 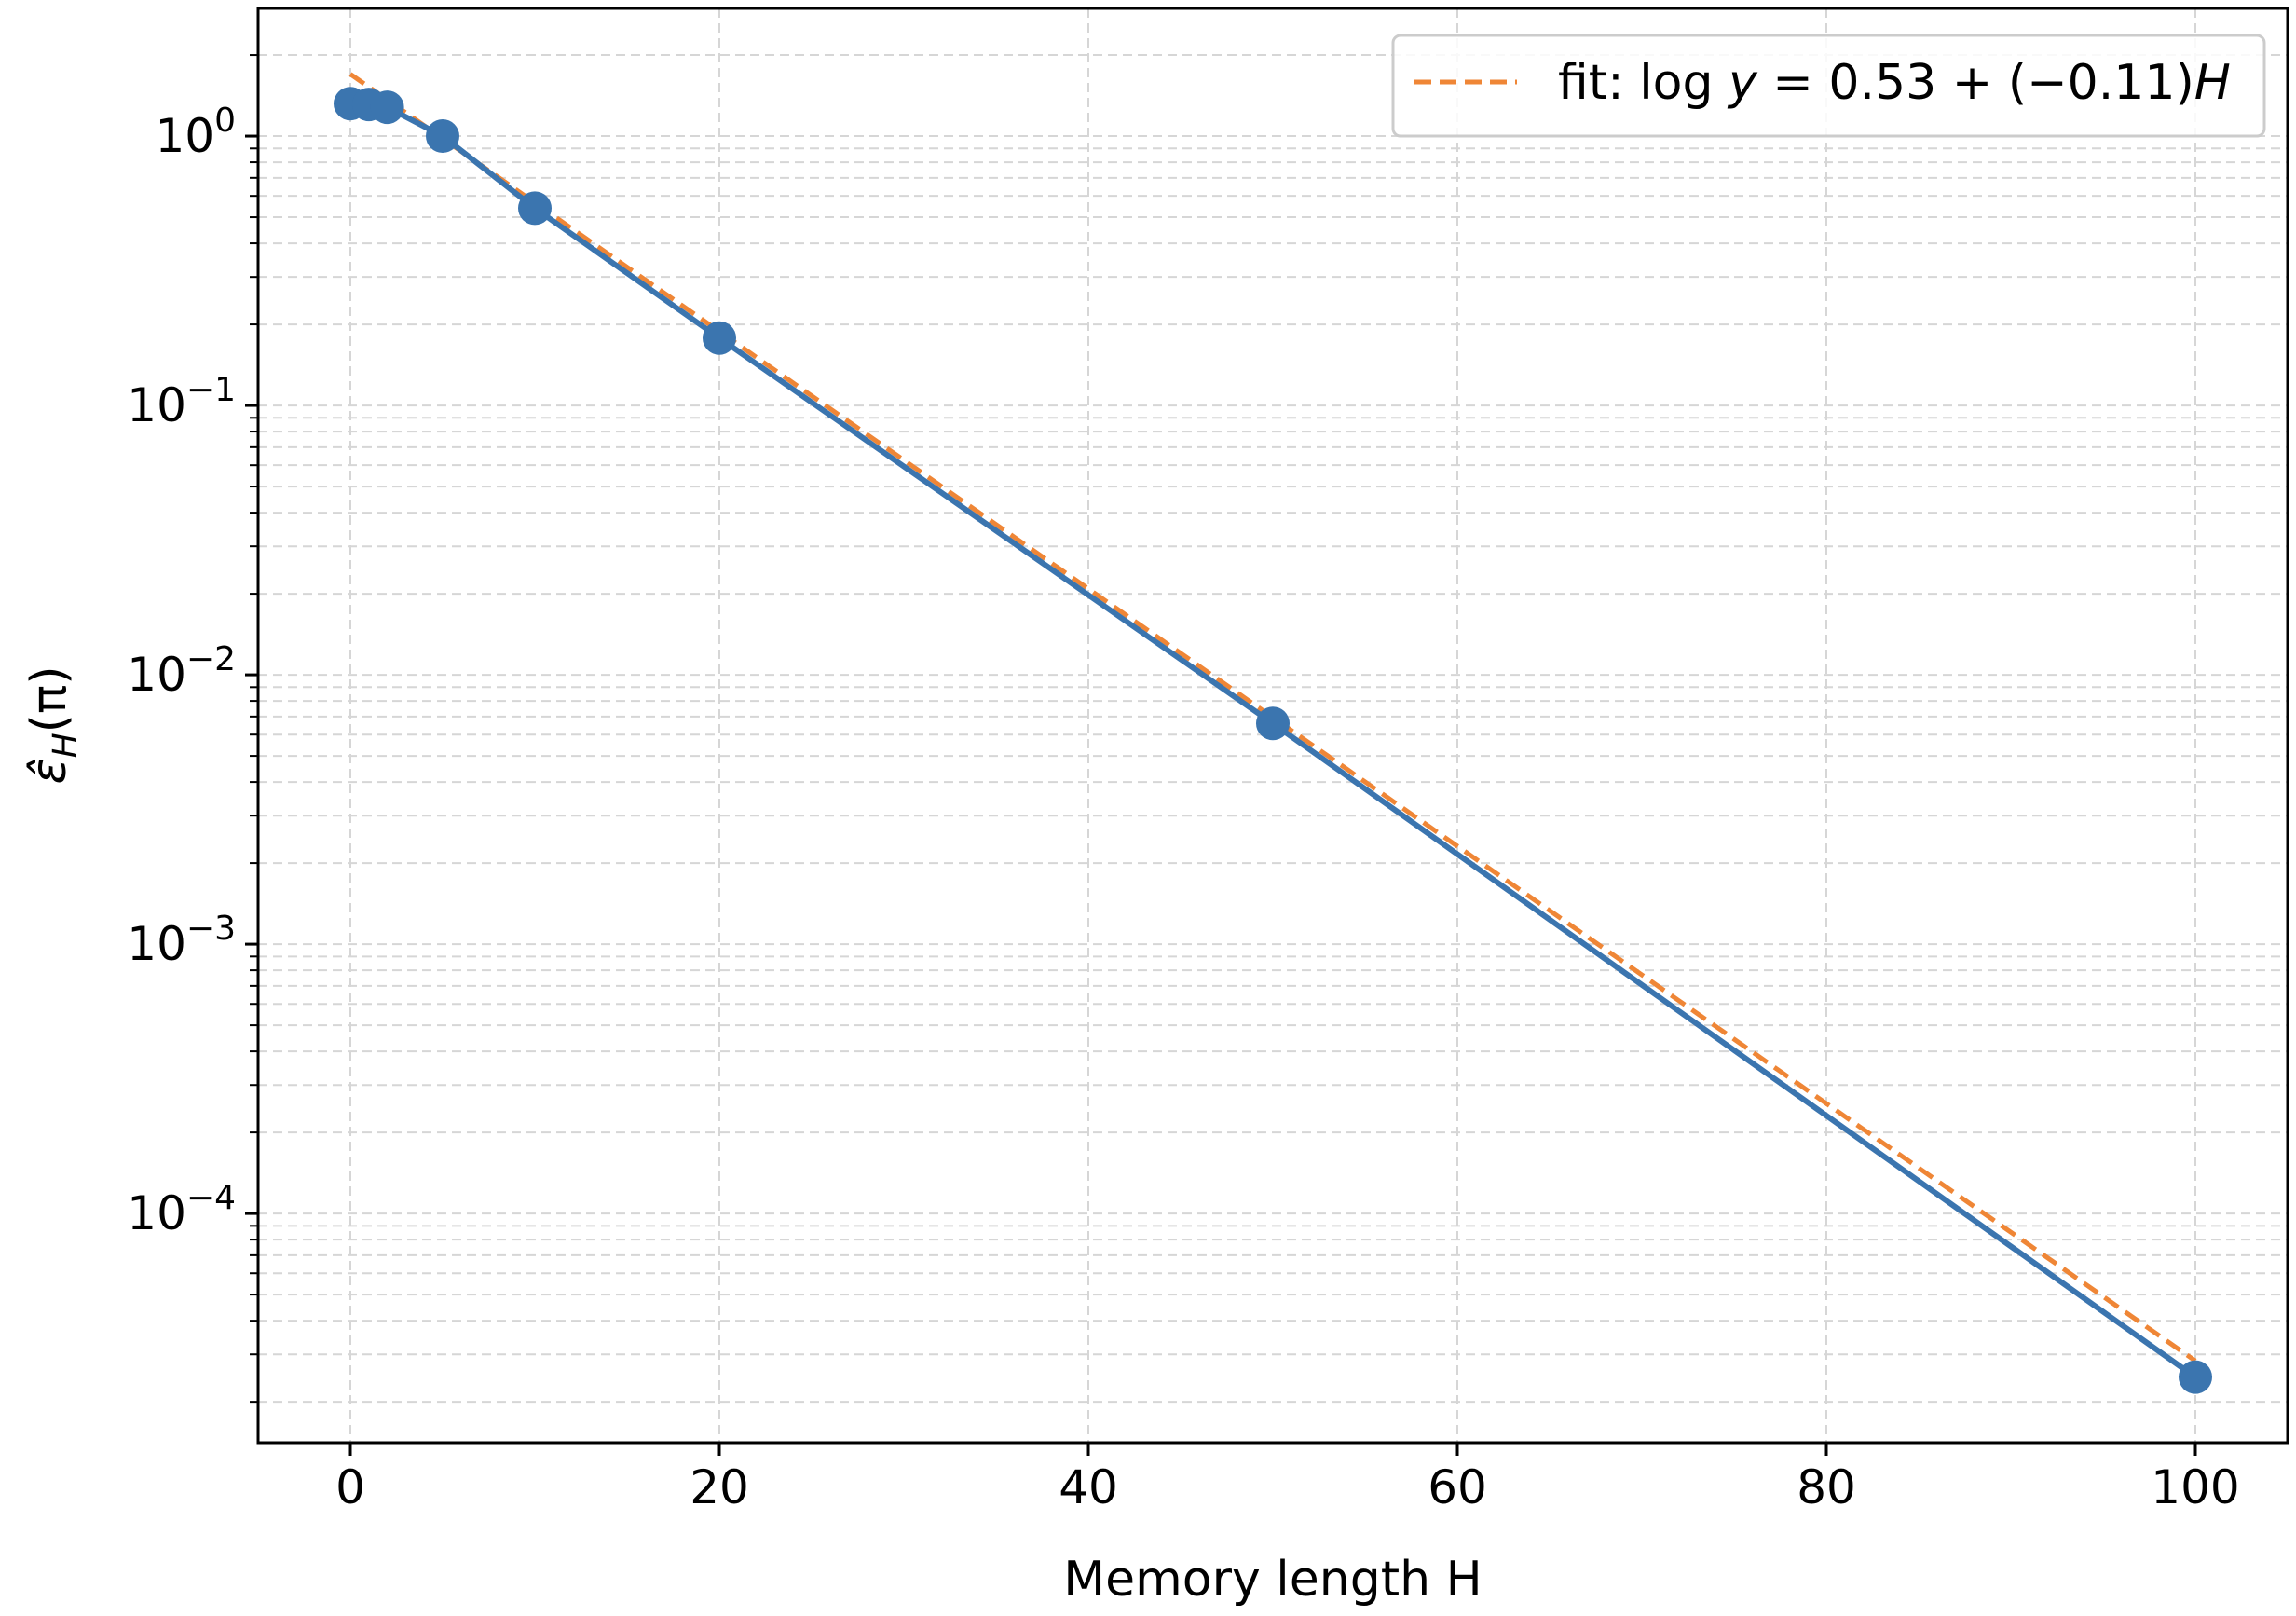 I want to click on x-tick-label: 80, so click(x=1826, y=1487).